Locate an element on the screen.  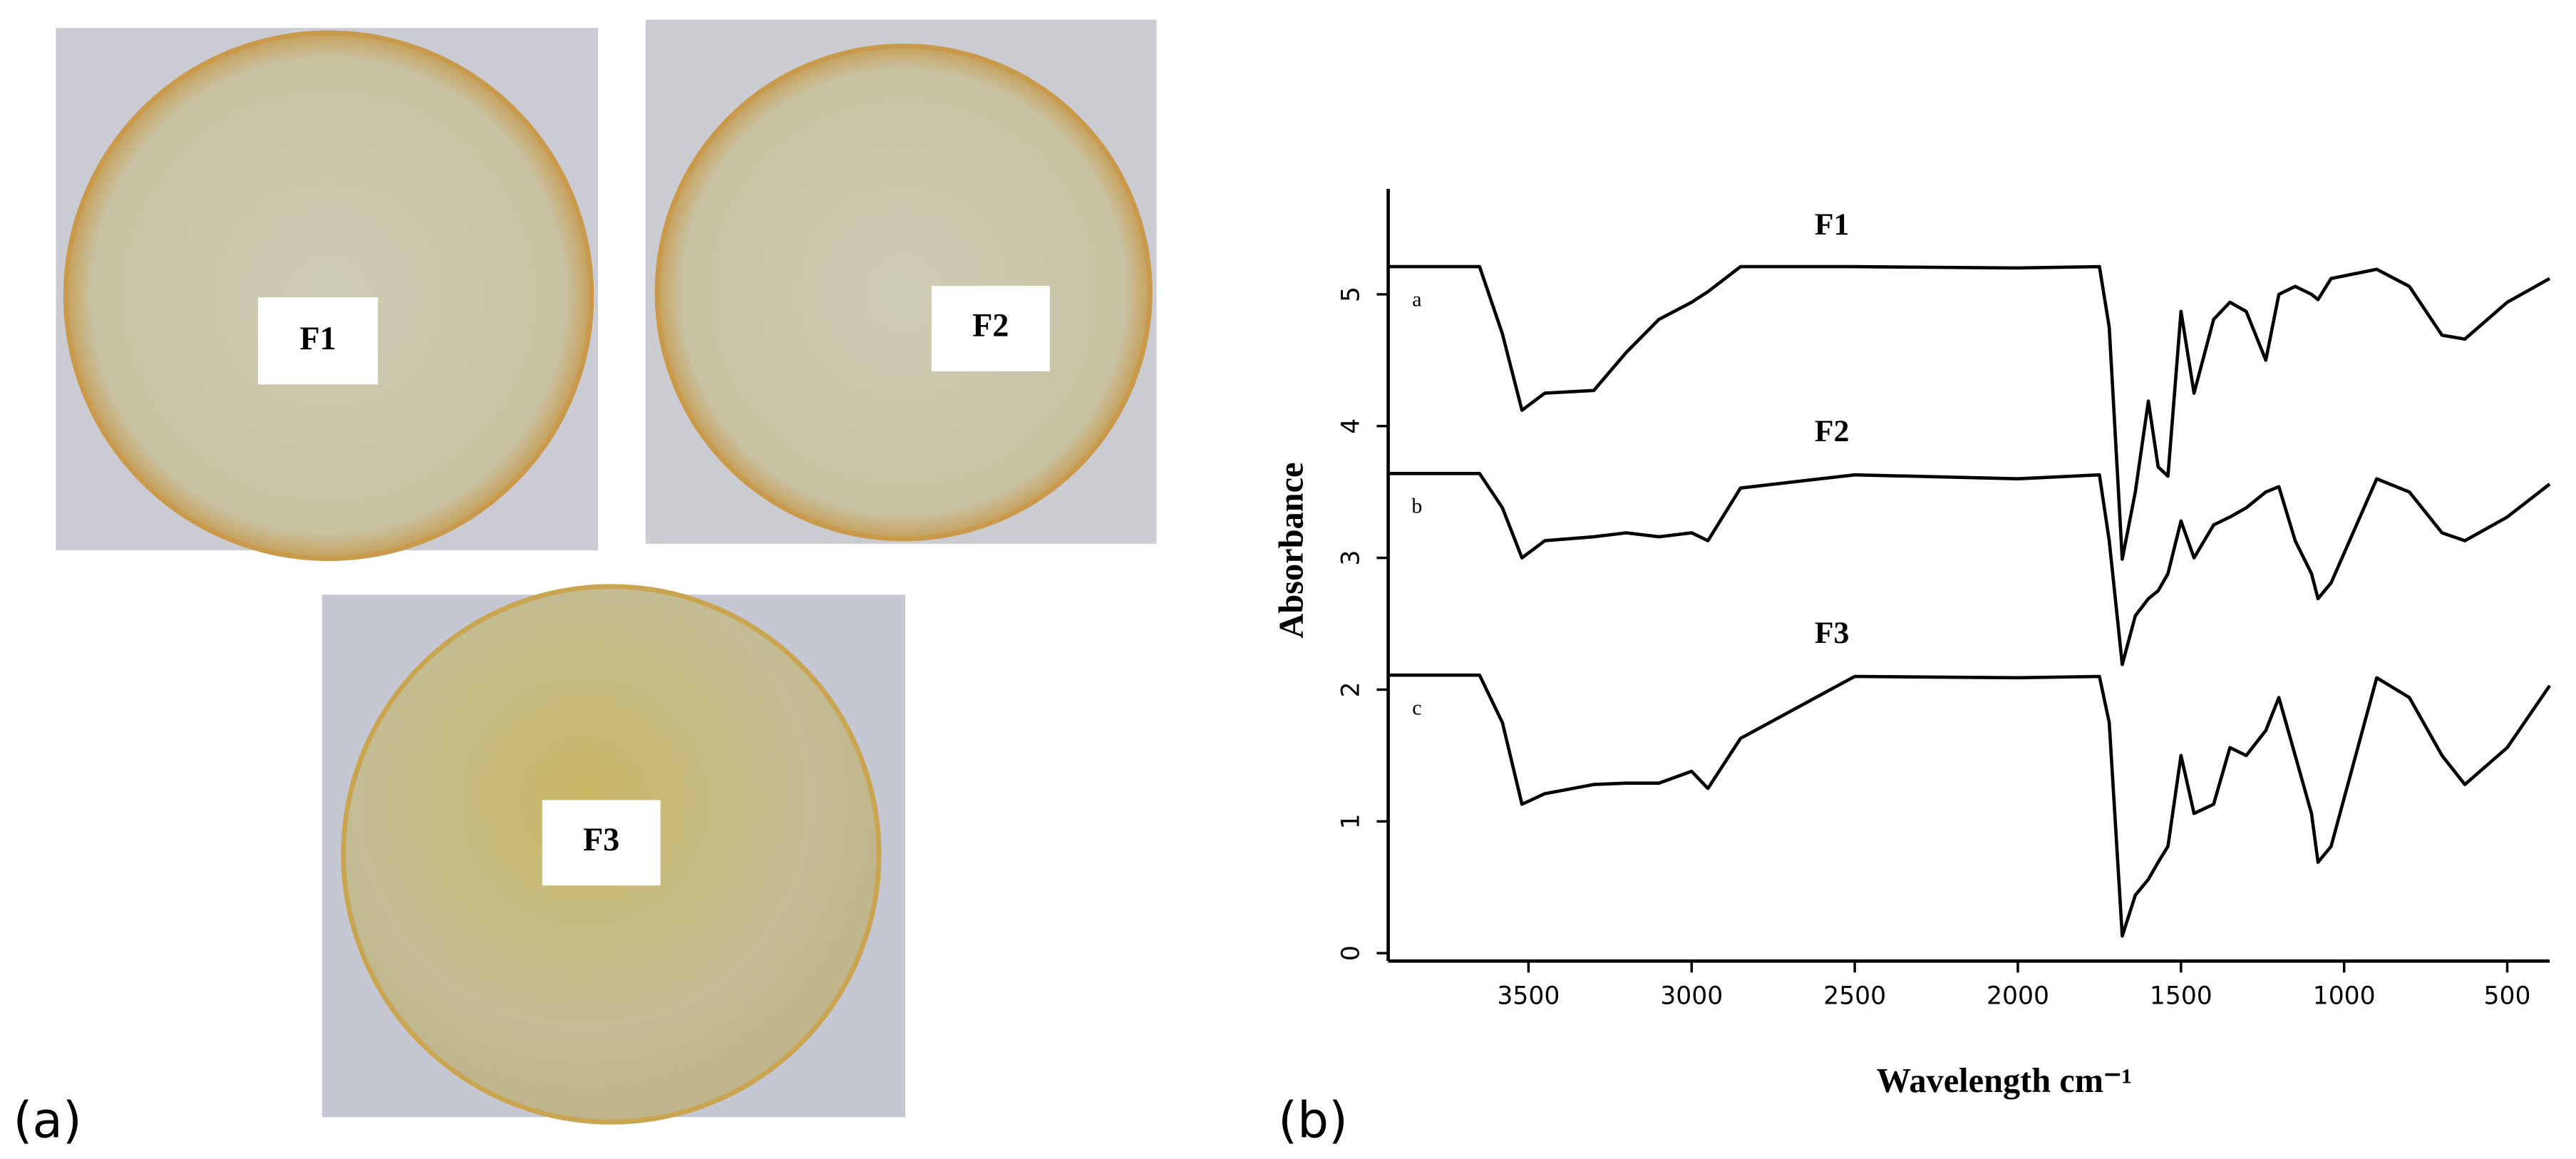
panel-label: (b) is located at coordinates (1313, 1120).